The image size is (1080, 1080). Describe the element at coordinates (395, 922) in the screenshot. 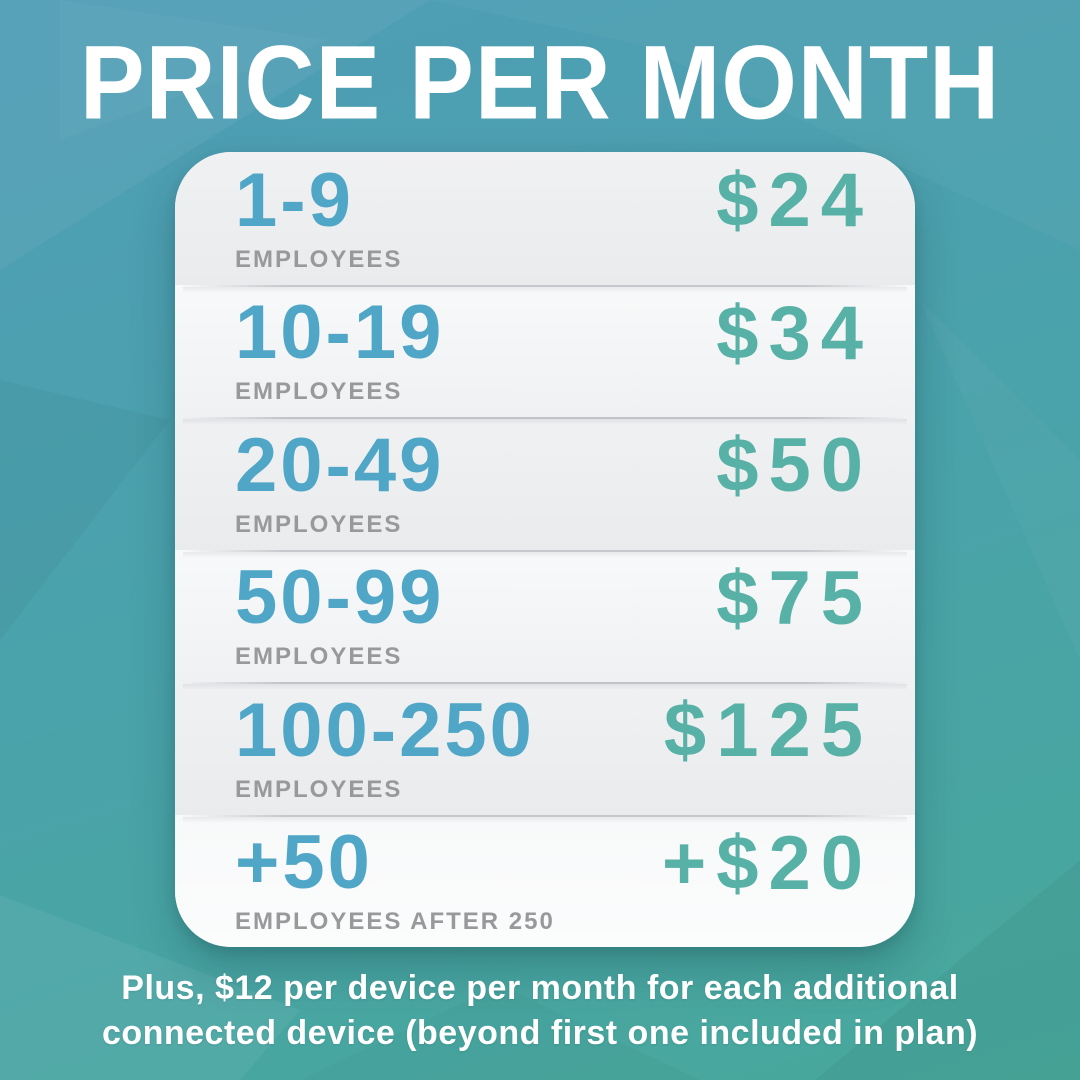

I see `employee-range-label: EMPLOYEES AFTER 250` at that location.